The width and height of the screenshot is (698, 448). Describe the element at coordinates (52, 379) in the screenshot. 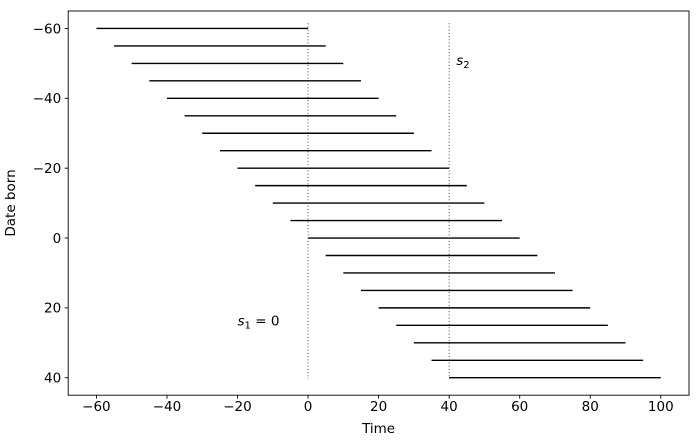

I see `y-tick-label: 40` at that location.